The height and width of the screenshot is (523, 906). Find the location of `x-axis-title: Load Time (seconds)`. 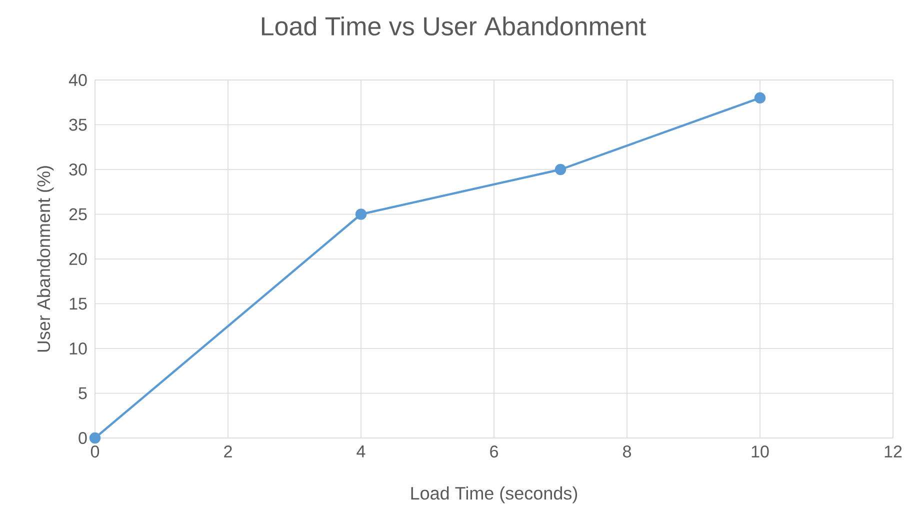

x-axis-title: Load Time (seconds) is located at coordinates (494, 495).